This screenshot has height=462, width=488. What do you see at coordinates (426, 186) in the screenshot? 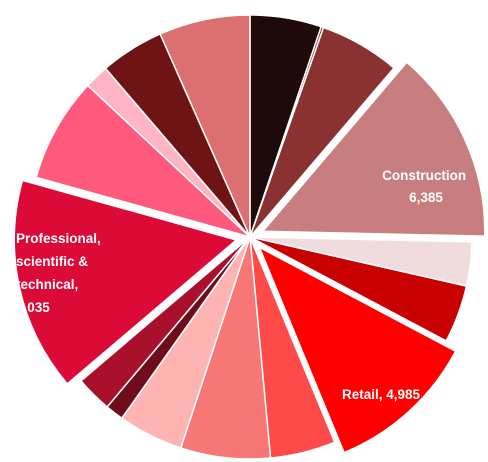
I see `label-construction: Construction 6,385` at bounding box center [426, 186].